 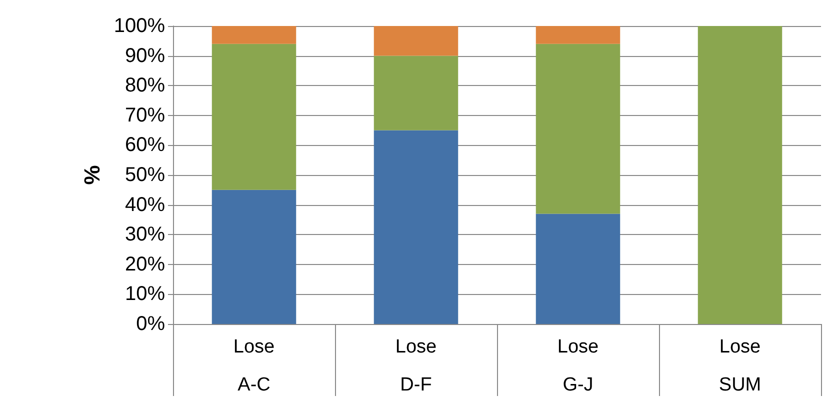 I want to click on y-tick-label: 50%, so click(x=145, y=175).